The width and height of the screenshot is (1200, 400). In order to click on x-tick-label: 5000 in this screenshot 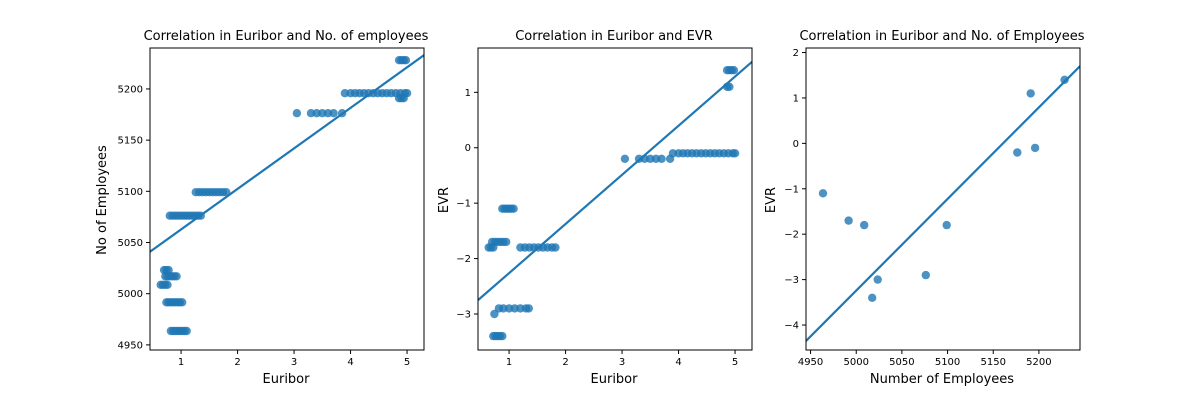, I will do `click(856, 362)`.